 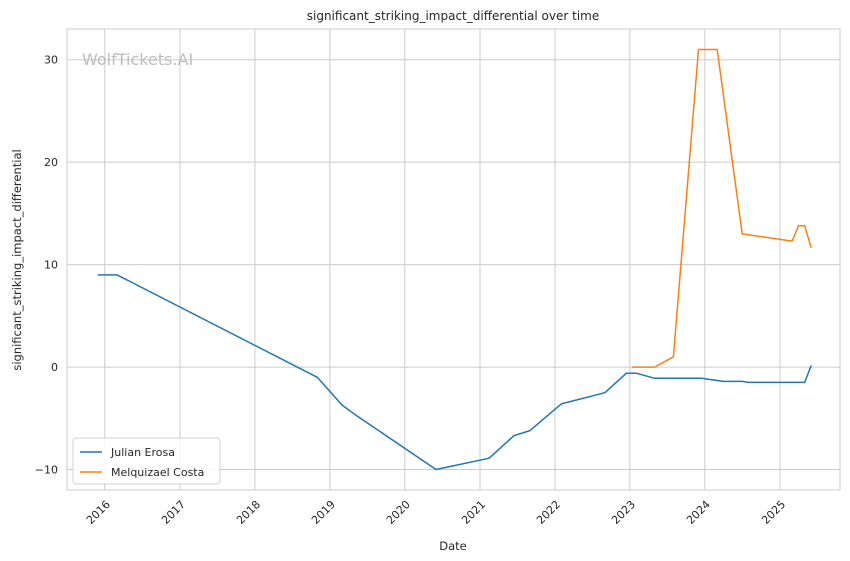 What do you see at coordinates (17, 259) in the screenshot?
I see `y-axis-title: significant_striking_impact_differential` at bounding box center [17, 259].